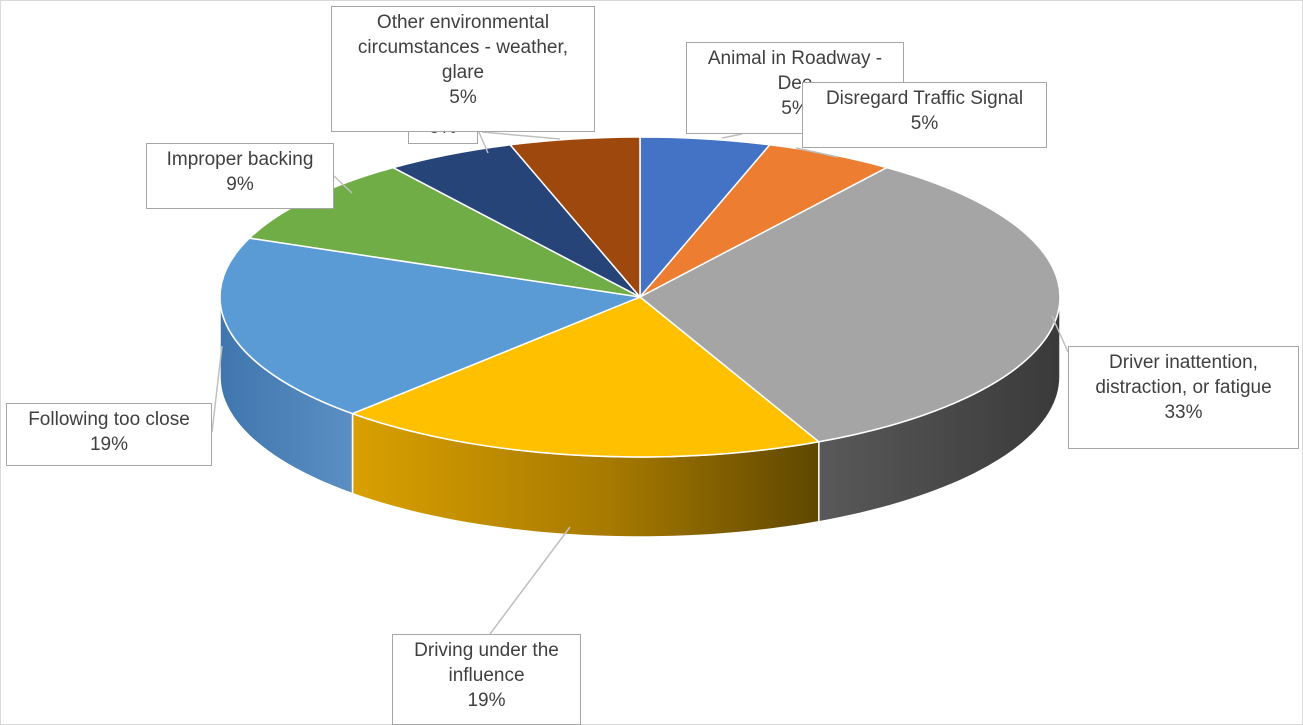  I want to click on data-label-name: Driving under the influence, so click(486, 663).